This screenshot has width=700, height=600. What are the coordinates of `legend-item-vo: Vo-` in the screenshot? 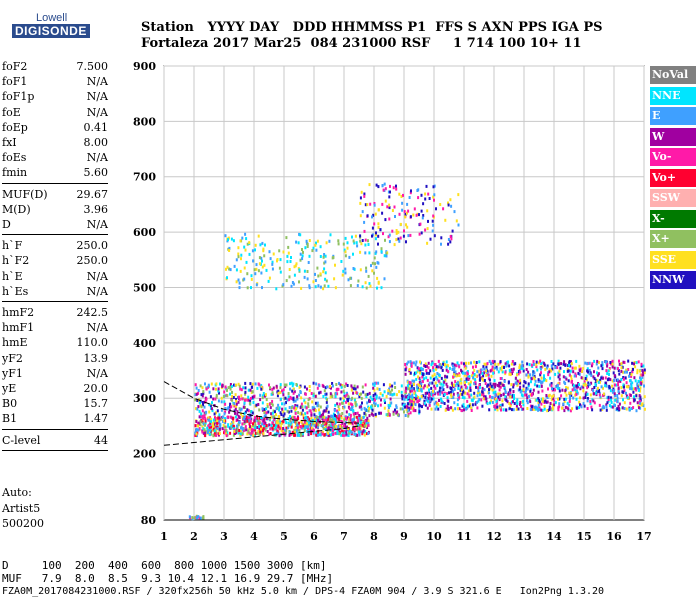 It's located at (673, 157).